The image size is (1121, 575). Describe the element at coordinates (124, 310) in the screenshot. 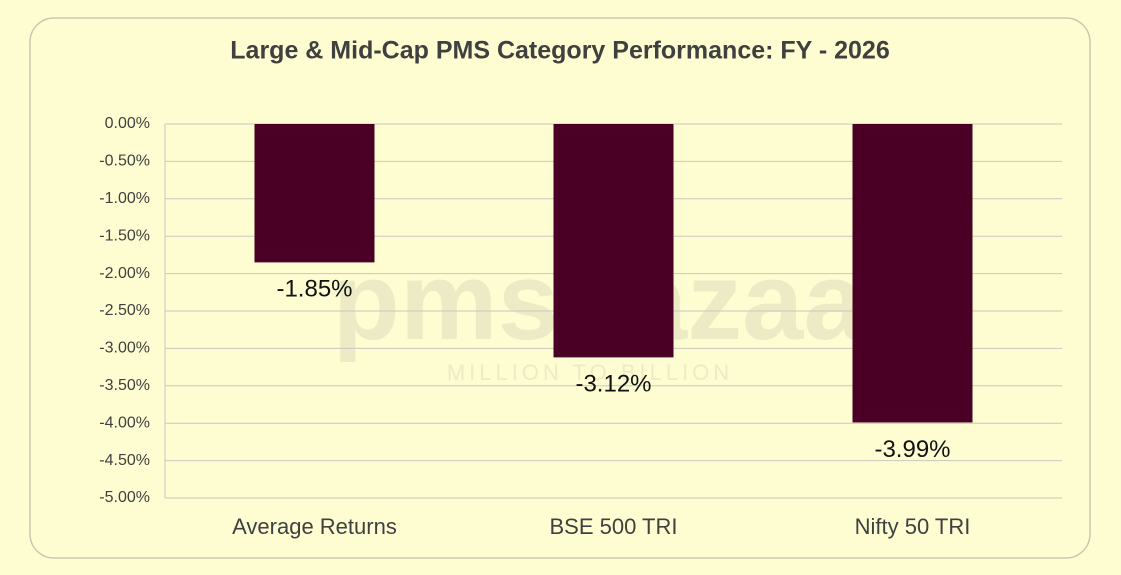

I see `y-tick-label: -2.50%` at that location.